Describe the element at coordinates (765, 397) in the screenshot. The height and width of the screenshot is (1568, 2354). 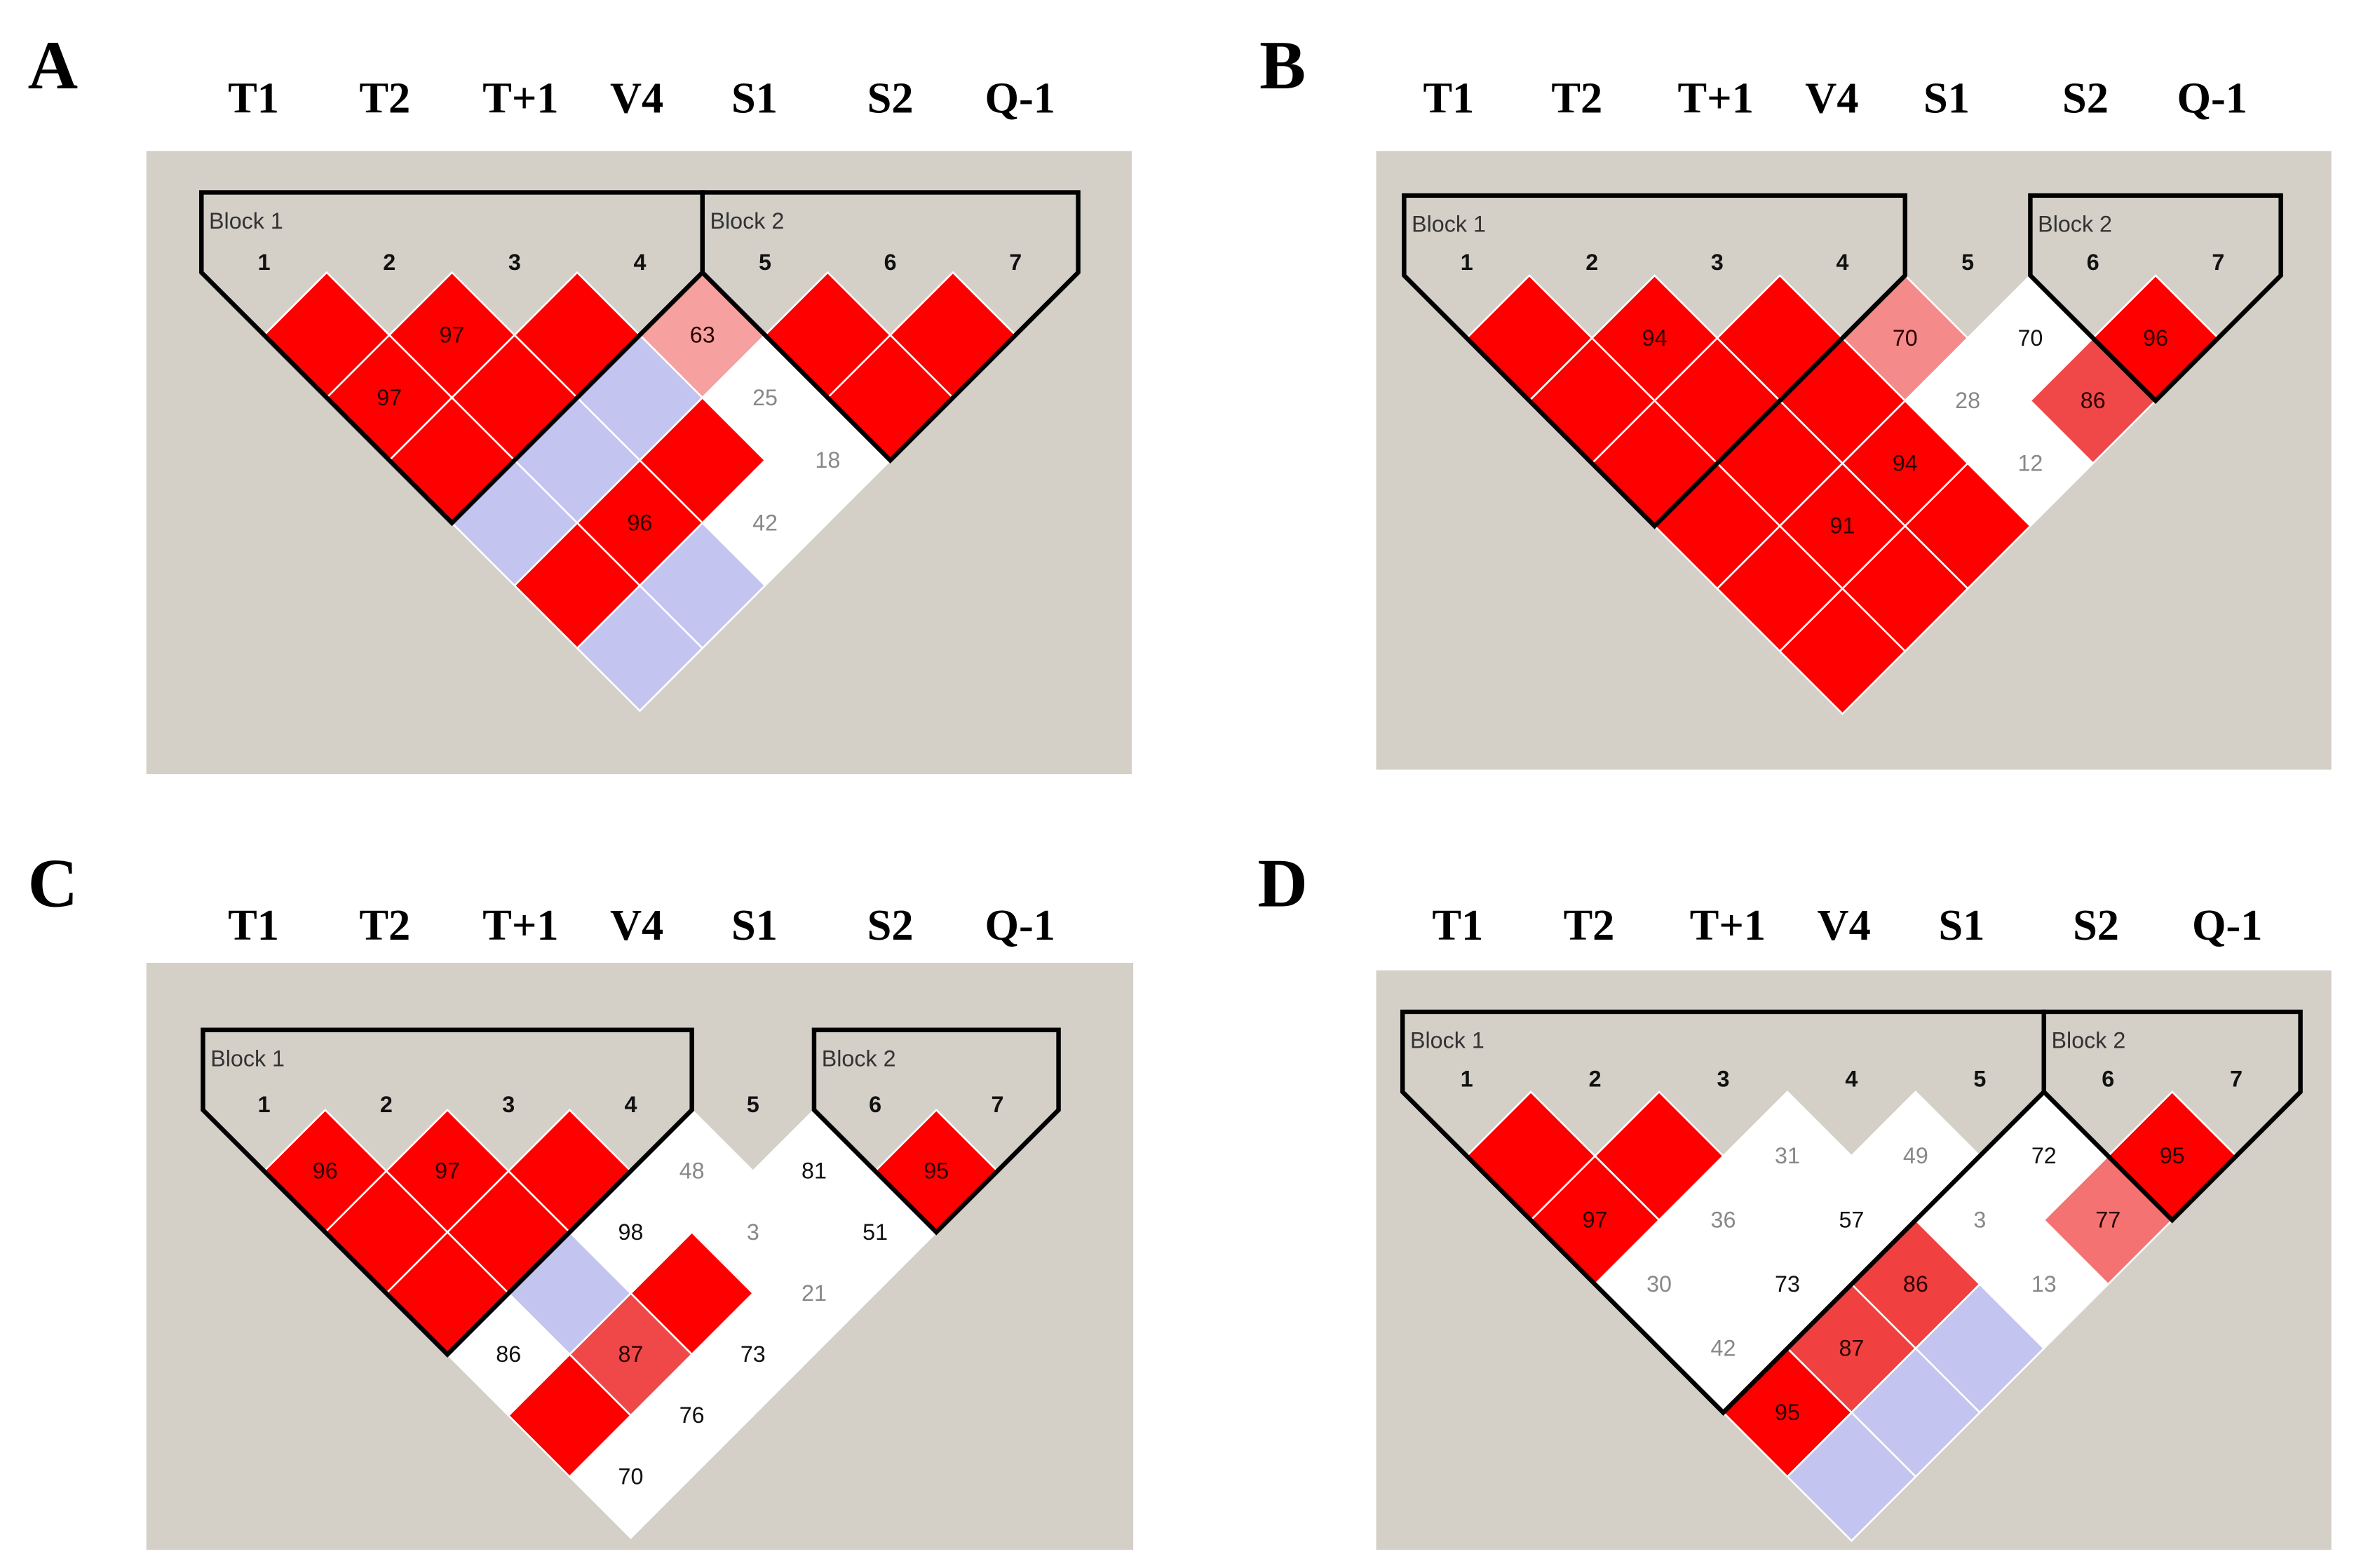
I see `ld-value: 25` at that location.